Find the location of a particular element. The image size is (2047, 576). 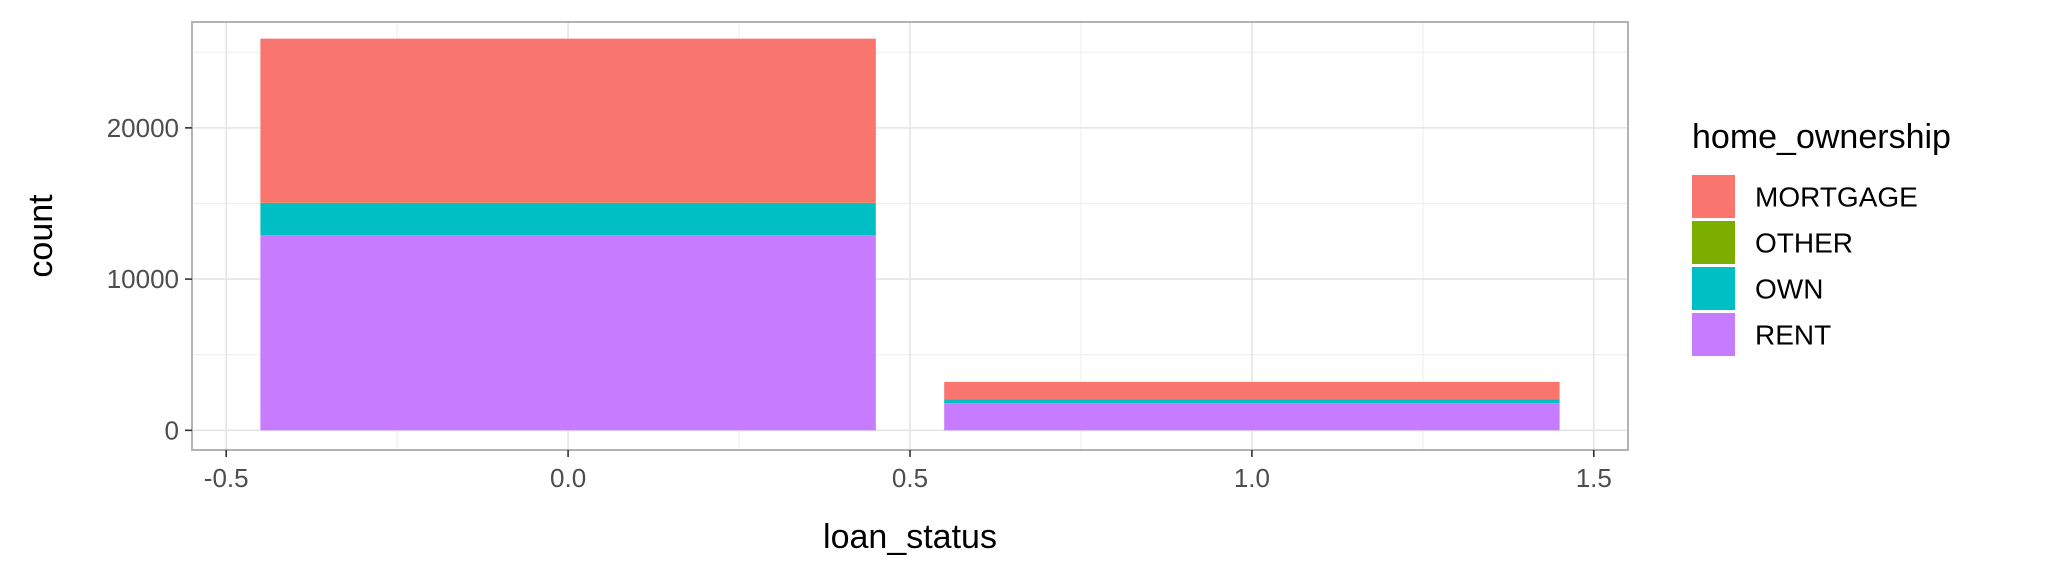

legend-label-rent: RENT is located at coordinates (1793, 335).